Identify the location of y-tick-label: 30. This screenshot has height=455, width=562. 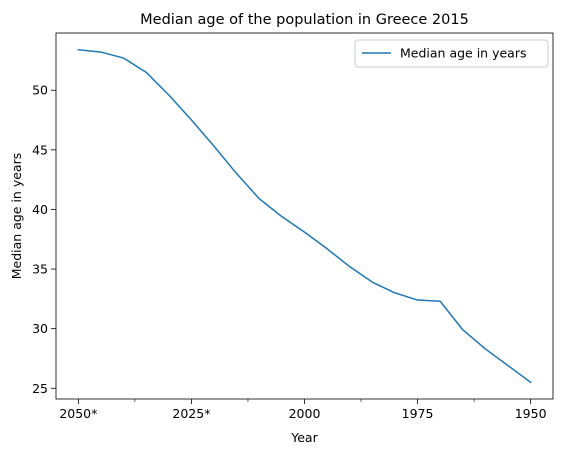
(40, 328).